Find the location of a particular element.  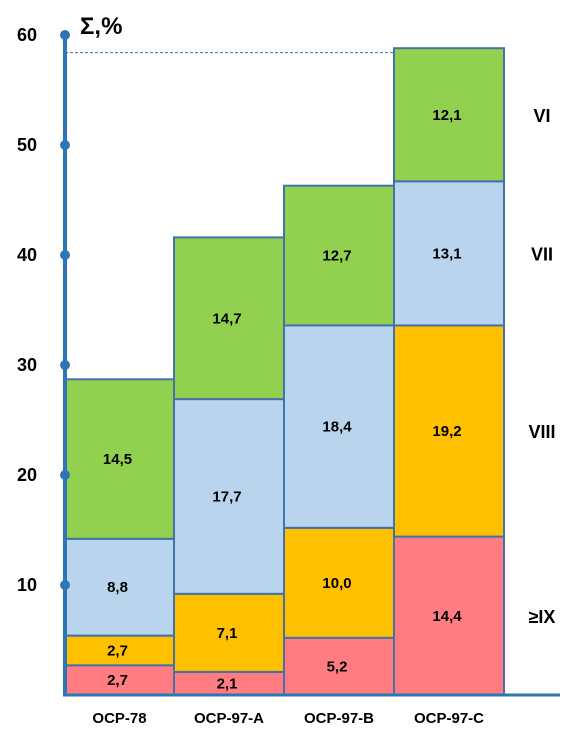

y-tick-label-30: 30 is located at coordinates (27, 365).